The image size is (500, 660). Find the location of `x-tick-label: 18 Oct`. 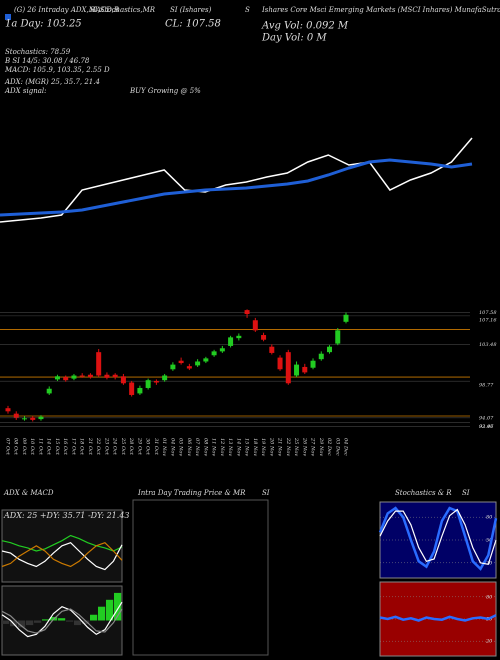

x-tick-label: 18 Oct is located at coordinates (82, 447).